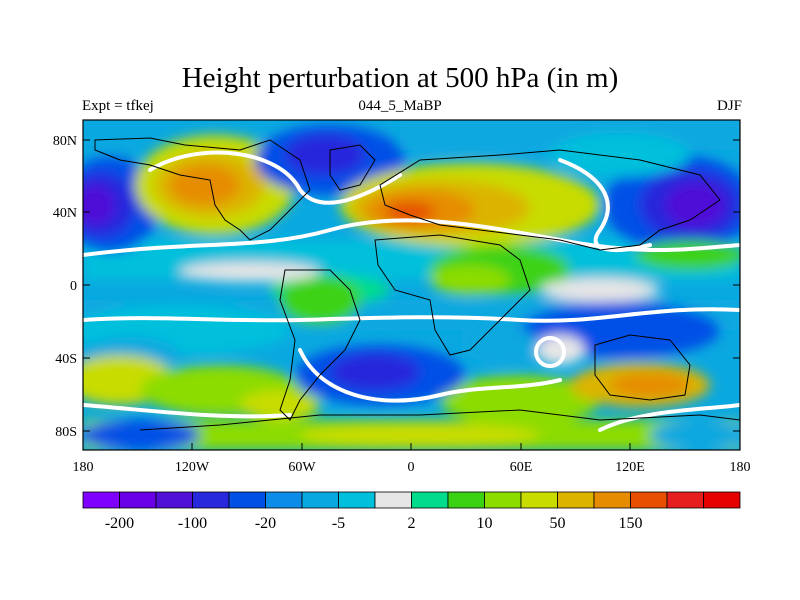  What do you see at coordinates (374, 523) in the screenshot?
I see `colorbar-labels: -200 -100 -20 -5 2 10 50 150` at bounding box center [374, 523].